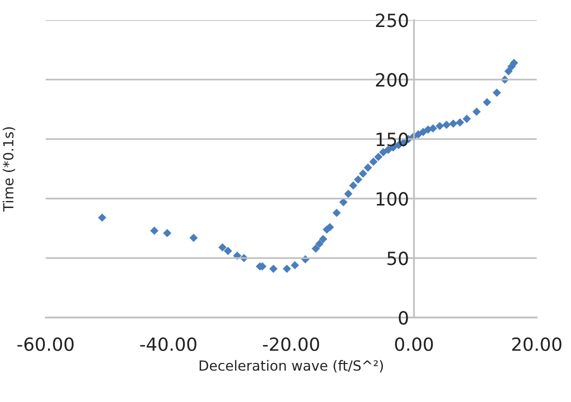  Describe the element at coordinates (414, 344) in the screenshot. I see `x-tick-label: 0.00` at that location.